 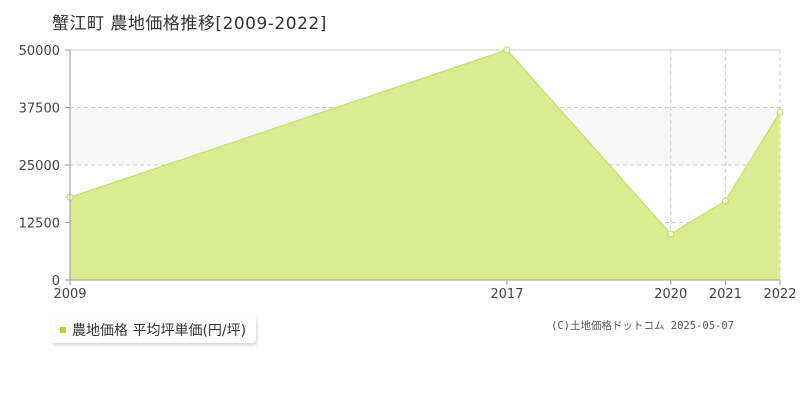 I want to click on y-tick-labels: 0 12500 25000 37500 50000, so click(x=39, y=166).